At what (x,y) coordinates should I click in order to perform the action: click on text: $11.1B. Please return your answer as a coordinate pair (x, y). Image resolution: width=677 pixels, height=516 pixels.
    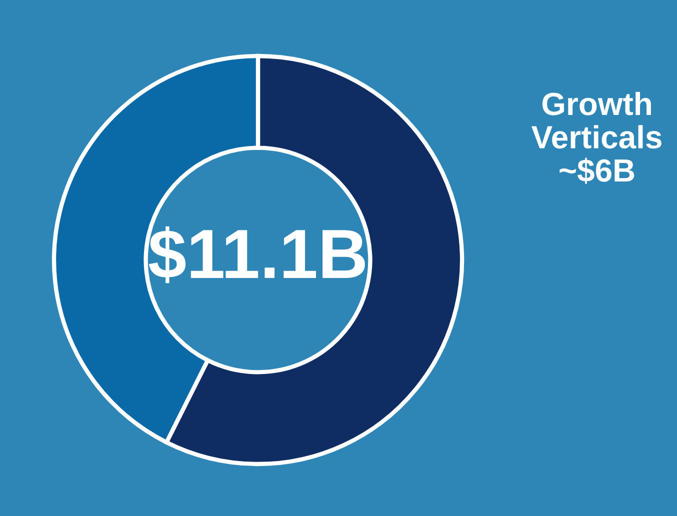
    Looking at the image, I should click on (256, 255).